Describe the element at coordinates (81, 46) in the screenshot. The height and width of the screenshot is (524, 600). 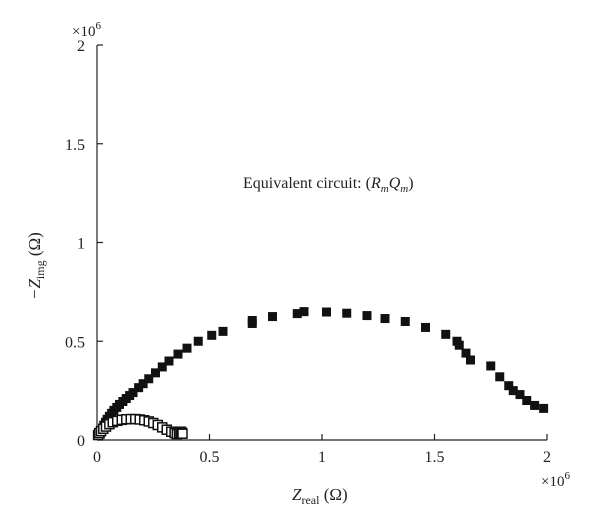
I see `y-tick-label: 2` at that location.